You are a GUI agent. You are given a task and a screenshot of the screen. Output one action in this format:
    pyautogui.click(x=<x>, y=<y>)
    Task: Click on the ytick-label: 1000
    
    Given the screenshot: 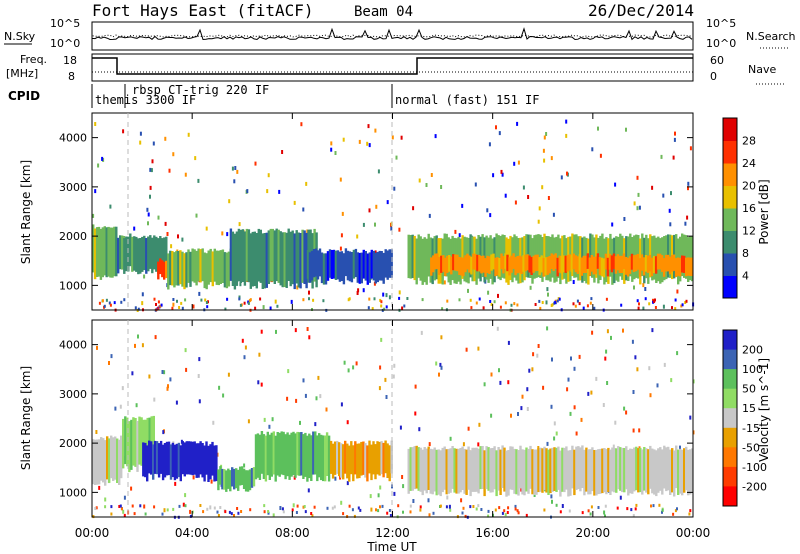 What is the action you would take?
    pyautogui.click(x=73, y=492)
    